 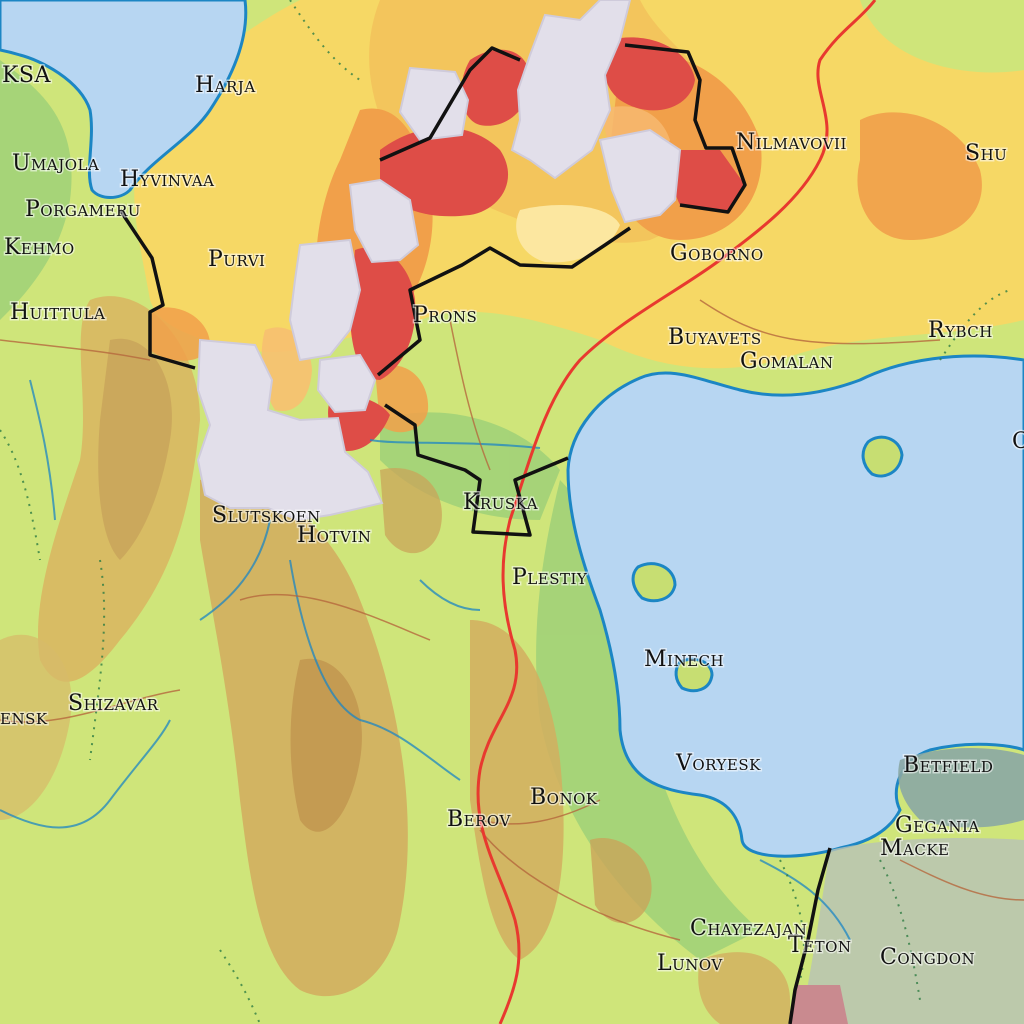 I want to click on place-berov: Berov, so click(x=479, y=820).